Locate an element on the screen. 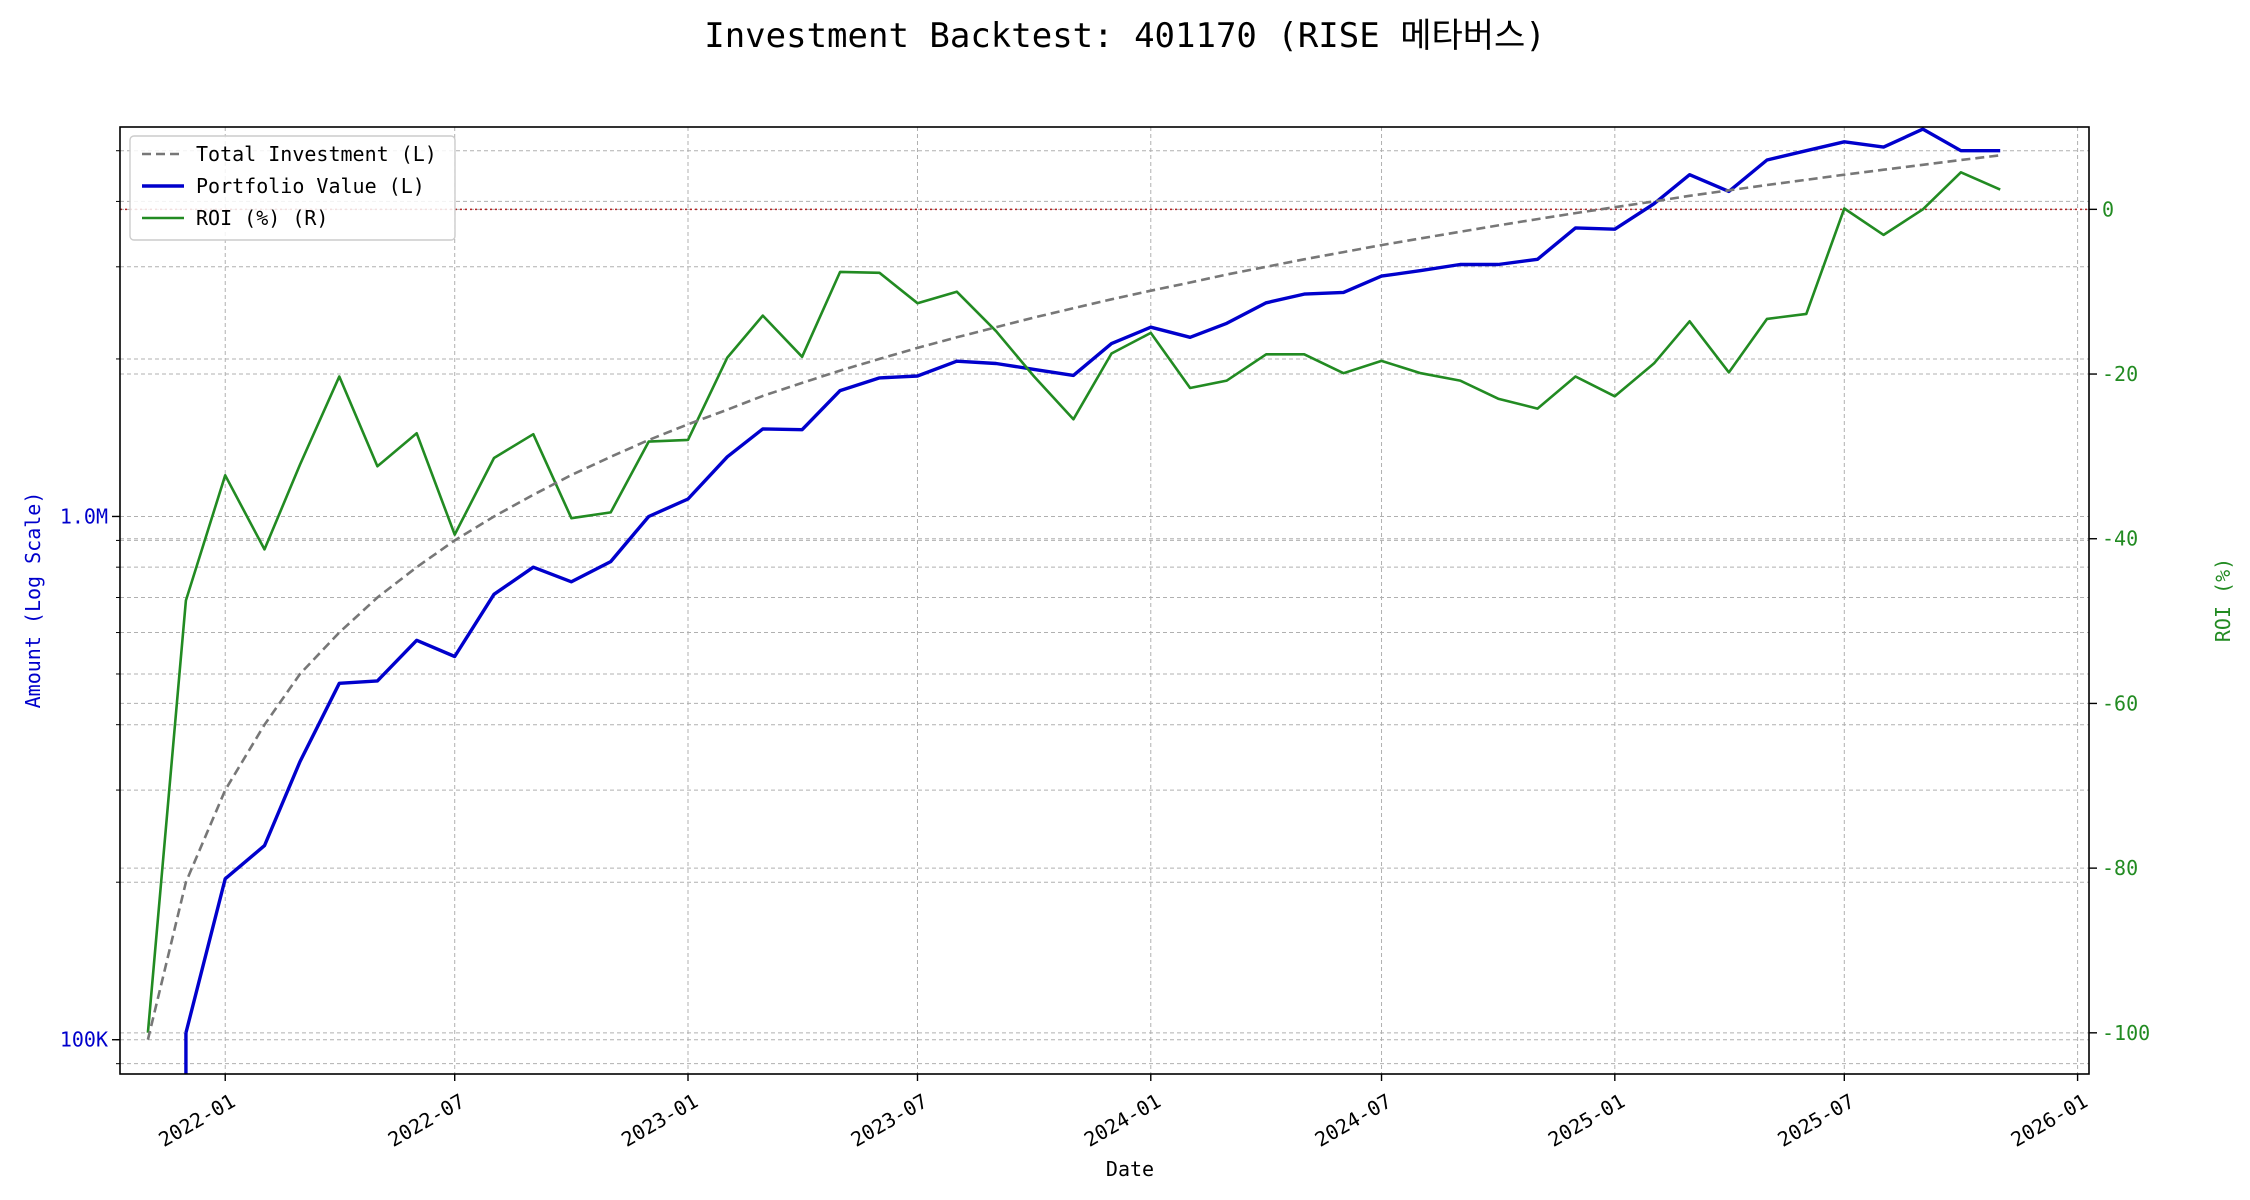 Image resolution: width=2250 pixels, height=1200 pixels. right-tick-label: 0 is located at coordinates (2108, 209).